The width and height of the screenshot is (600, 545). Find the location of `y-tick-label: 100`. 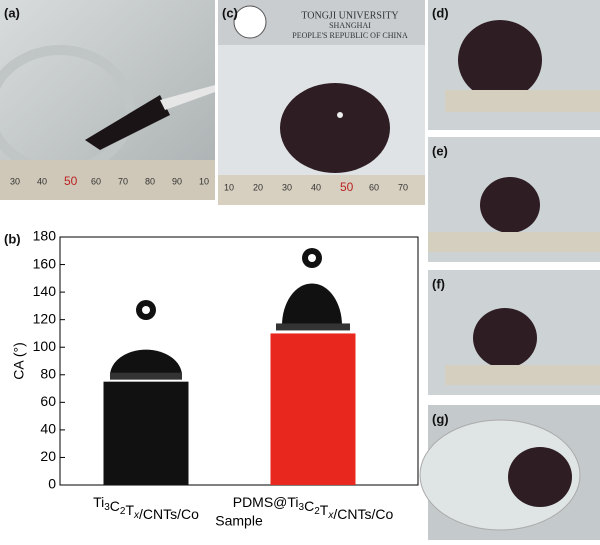

y-tick-label: 100 is located at coordinates (45, 346).